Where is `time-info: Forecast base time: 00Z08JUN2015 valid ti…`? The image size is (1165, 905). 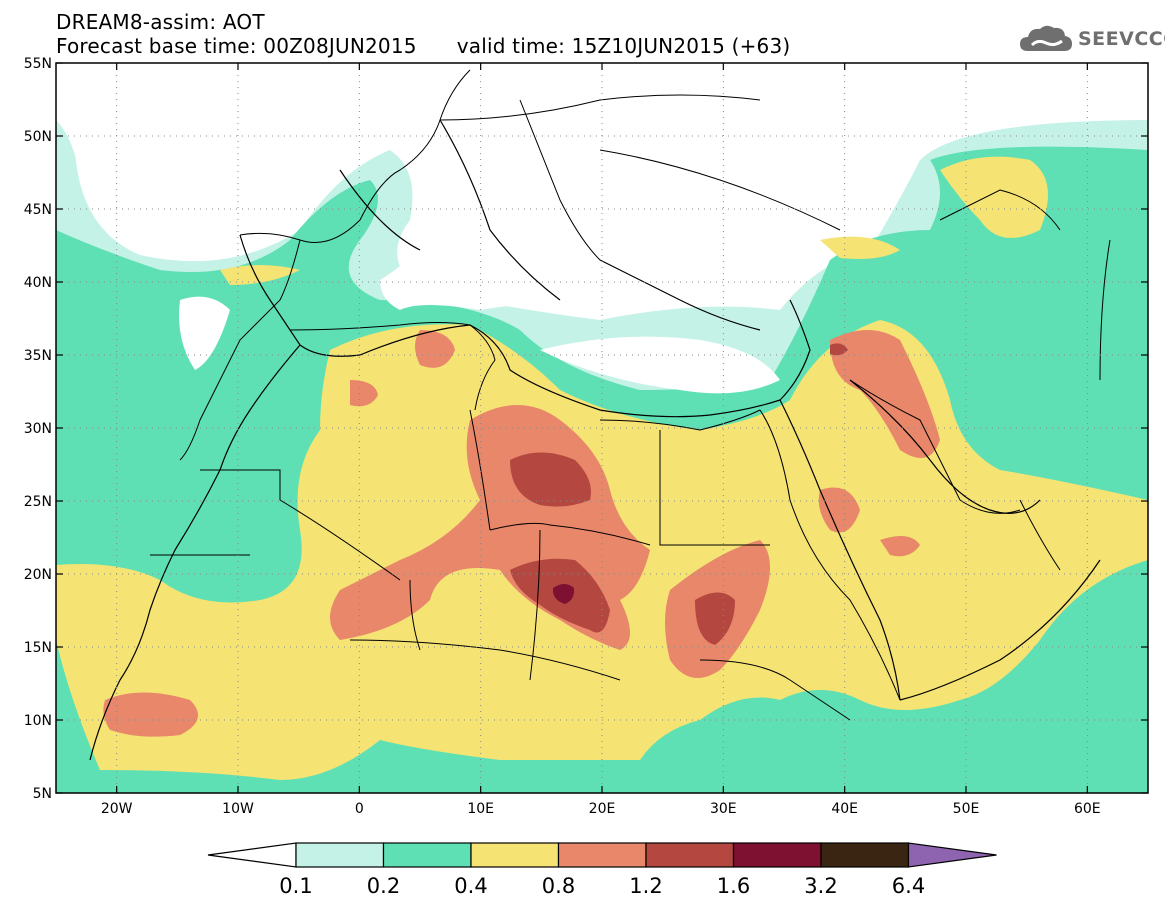
time-info: Forecast base time: 00Z08JUN2015 valid ti… is located at coordinates (423, 46).